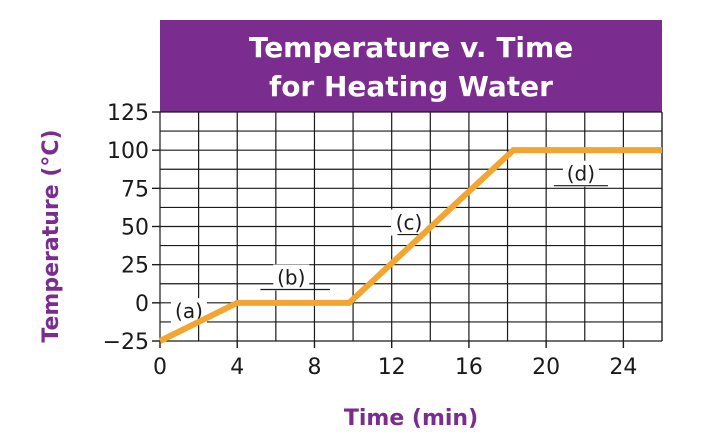 The height and width of the screenshot is (441, 713). What do you see at coordinates (128, 113) in the screenshot?
I see `y-tick-label: 125` at bounding box center [128, 113].